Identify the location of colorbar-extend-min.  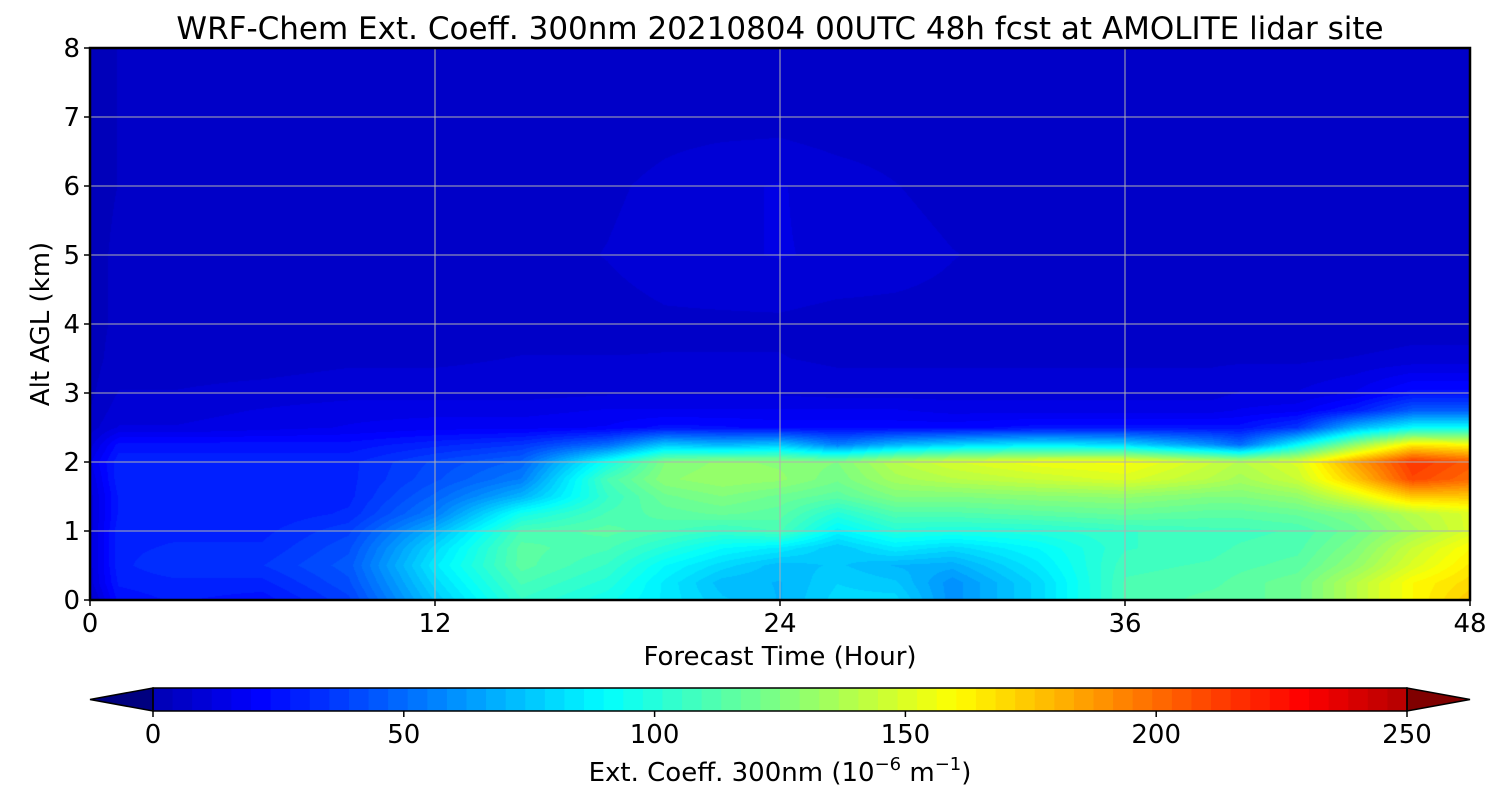
(121, 699).